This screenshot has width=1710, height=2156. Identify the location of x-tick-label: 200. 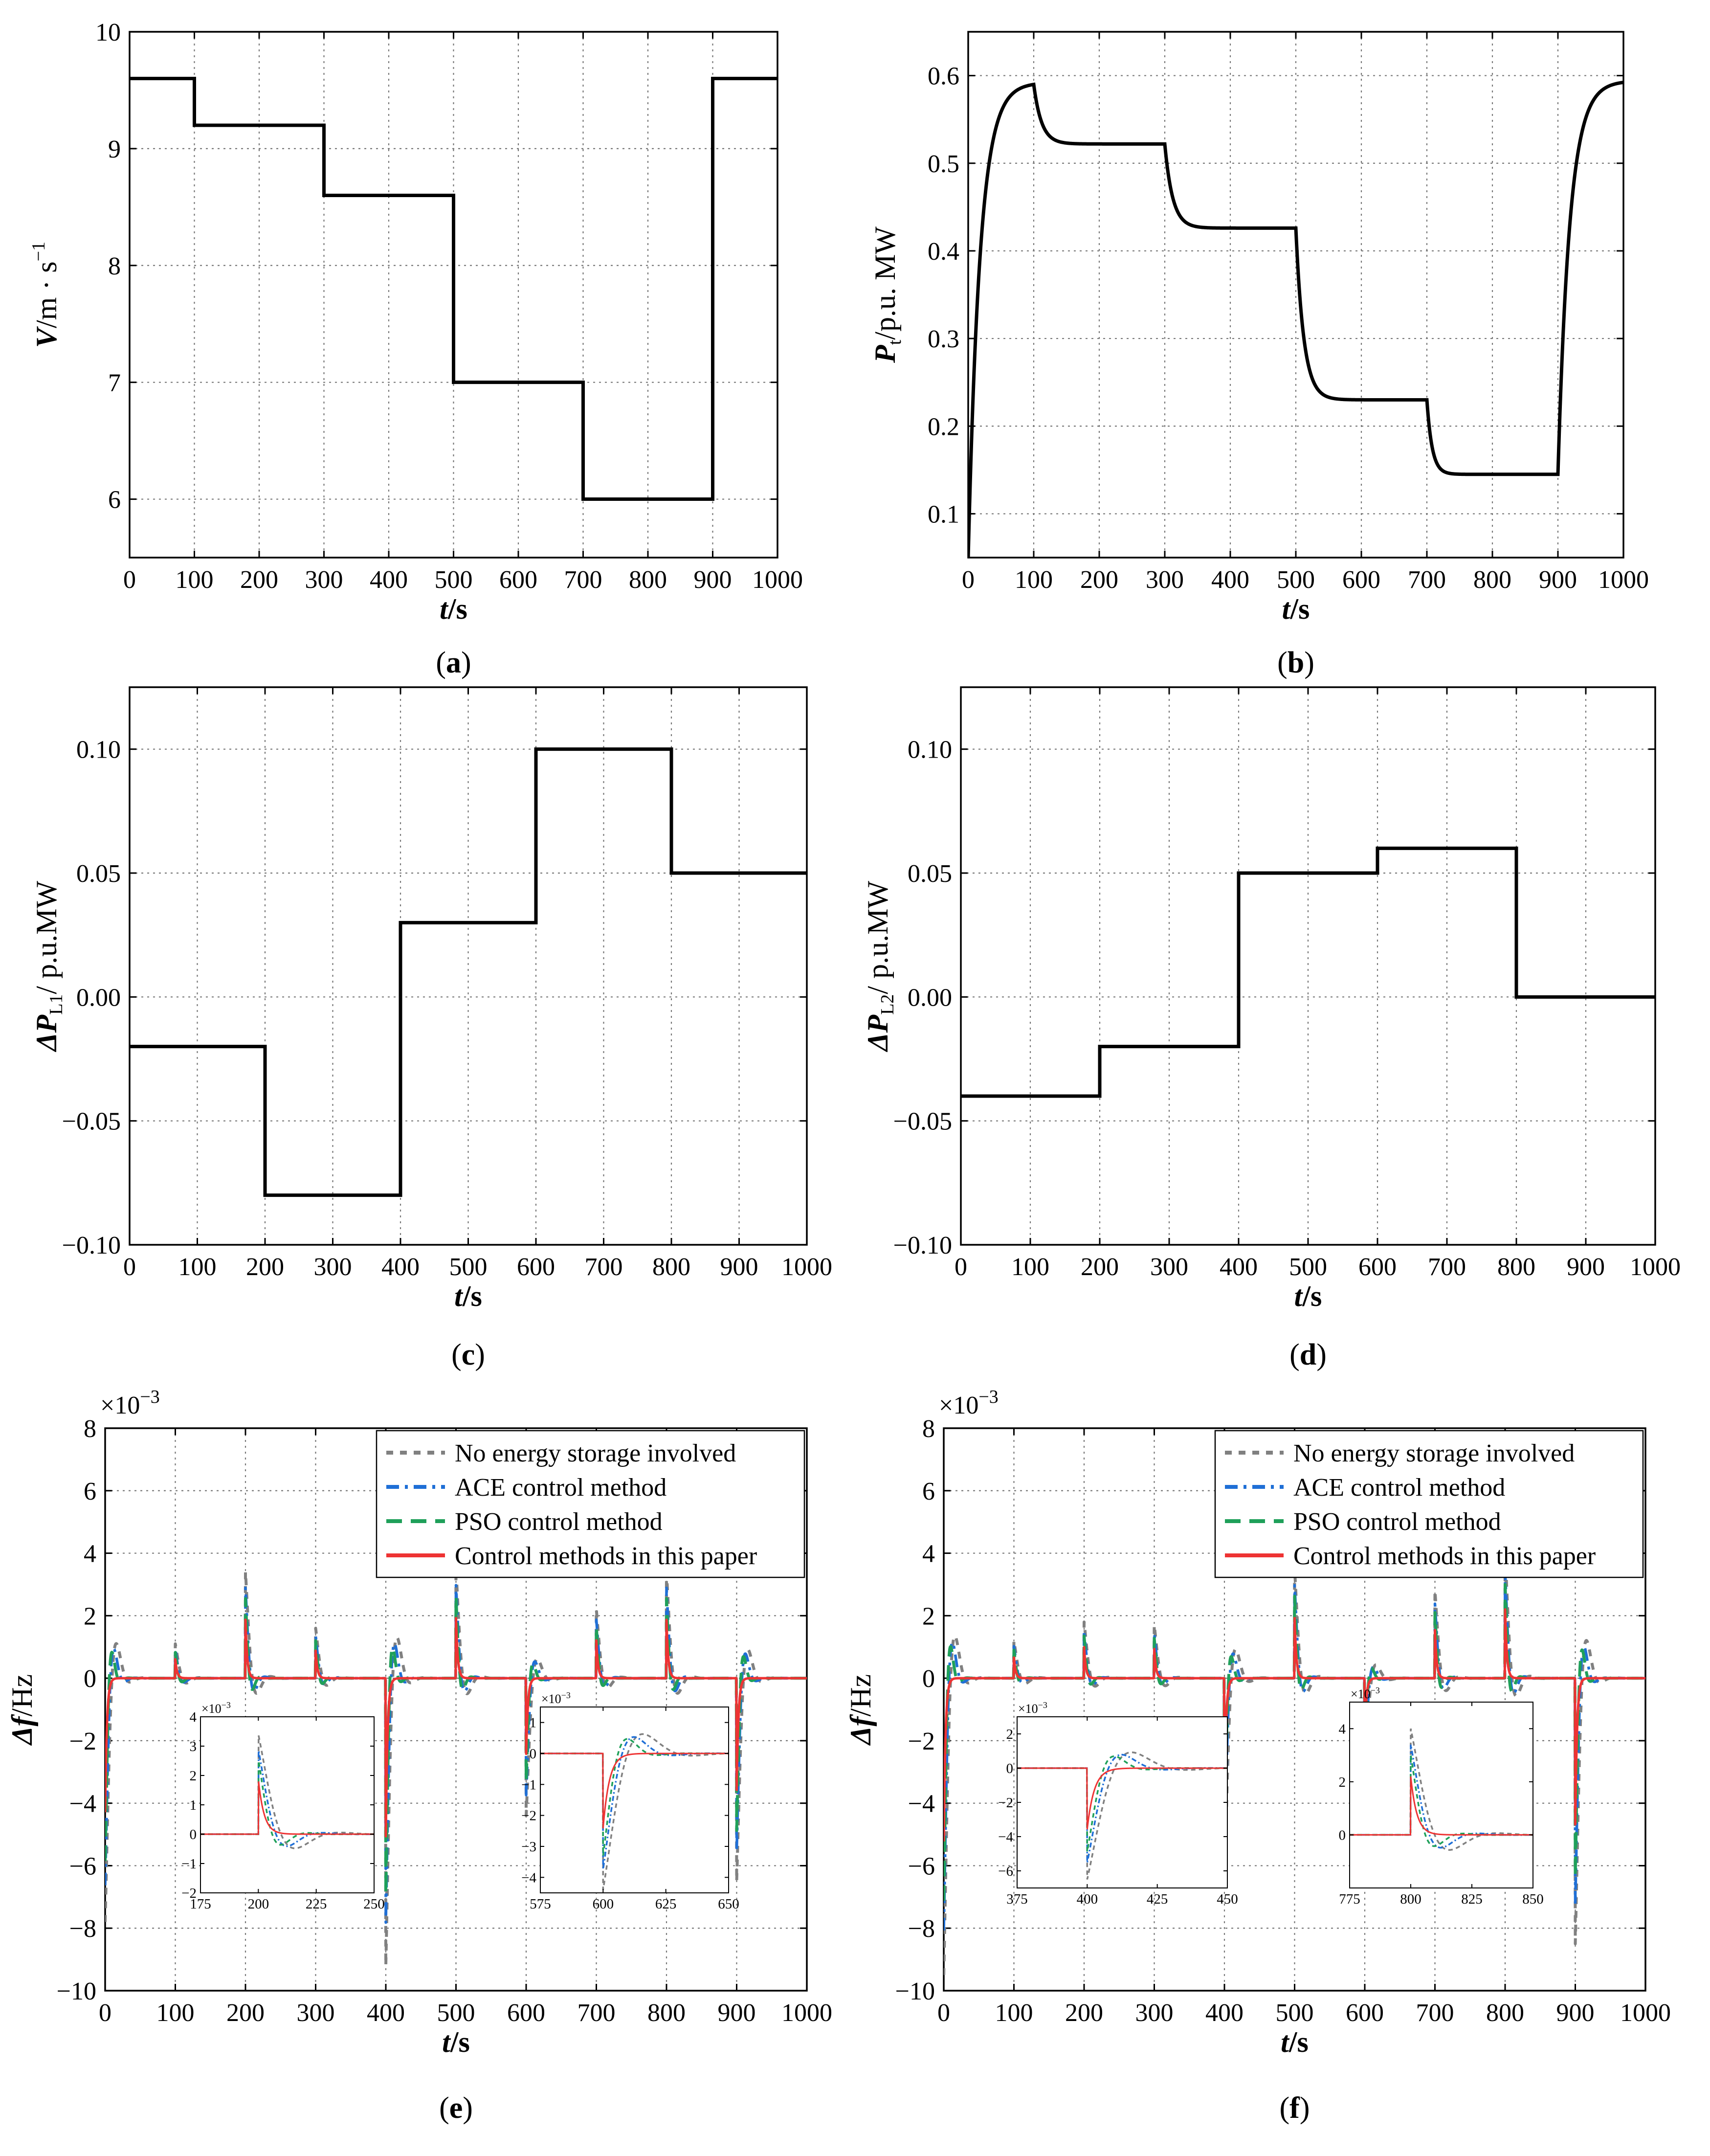
(259, 580).